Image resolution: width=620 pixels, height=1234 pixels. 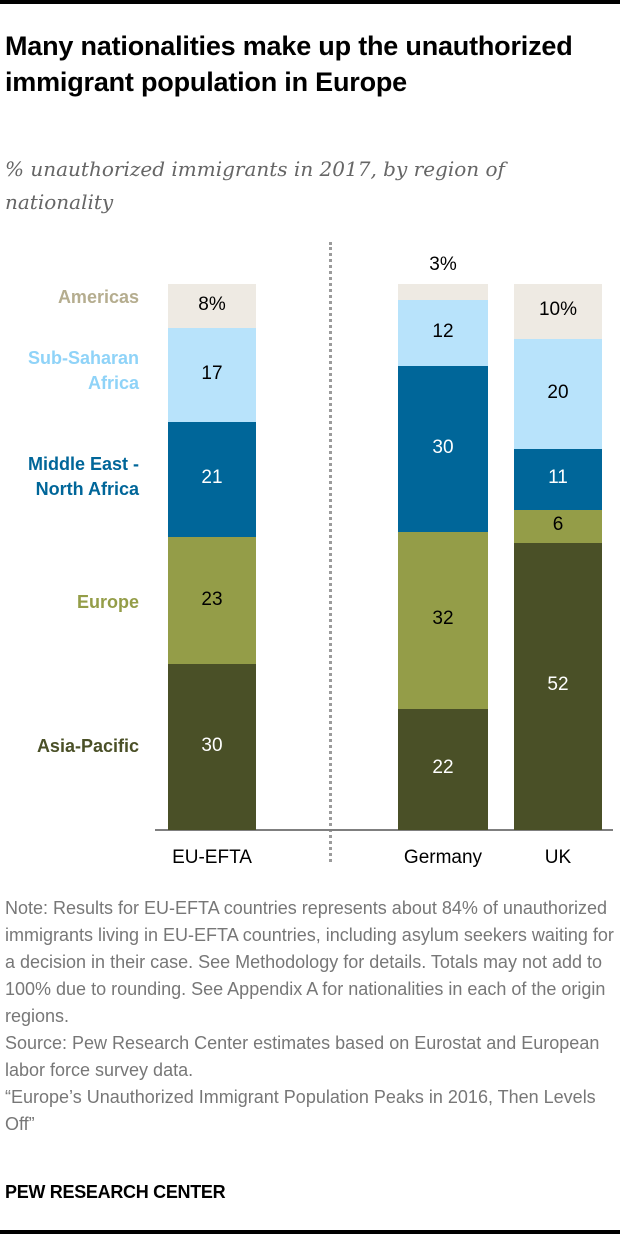 I want to click on bar-germany-asia-pacific, so click(x=443, y=769).